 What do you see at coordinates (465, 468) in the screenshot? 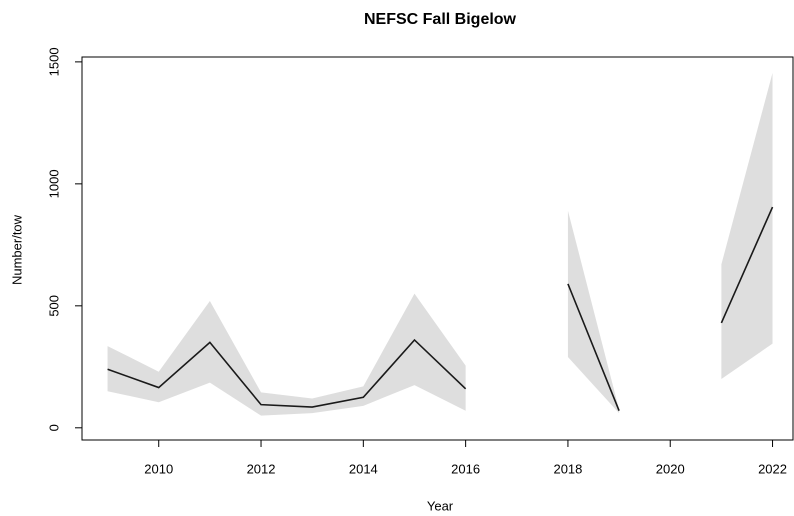
I see `x-tick-label: 2016` at bounding box center [465, 468].